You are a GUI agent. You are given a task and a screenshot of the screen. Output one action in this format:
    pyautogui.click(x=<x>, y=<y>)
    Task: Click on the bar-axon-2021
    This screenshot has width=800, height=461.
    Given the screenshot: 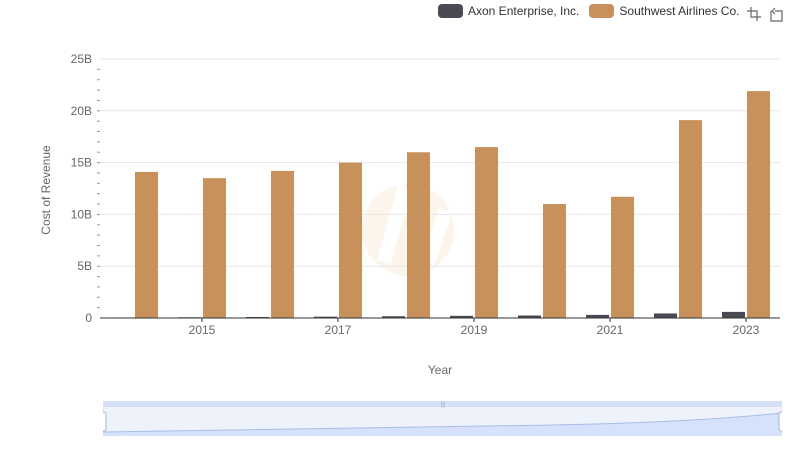 What is the action you would take?
    pyautogui.click(x=597, y=316)
    